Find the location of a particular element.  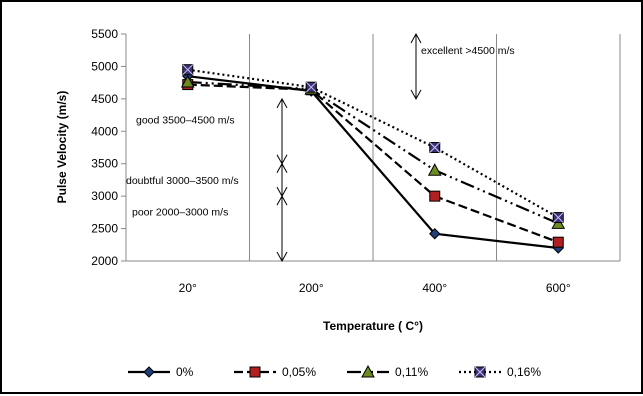

legend-marker-3-cross-b is located at coordinates (480, 372).